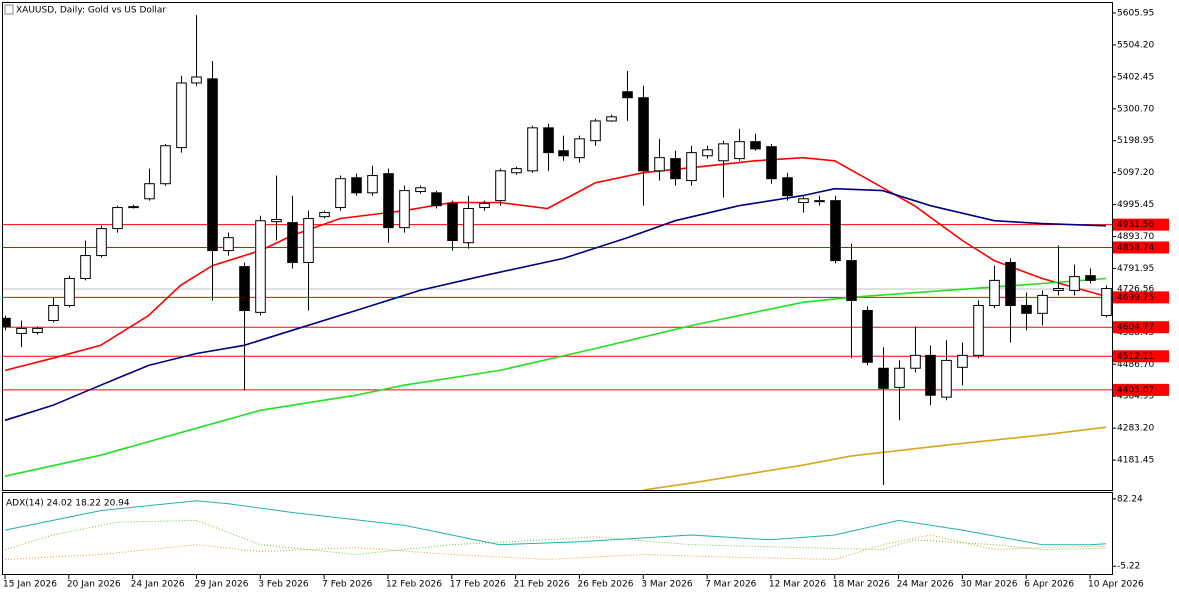 This screenshot has height=595, width=1179. I want to click on x-tick-label: 12 Mar 2026, so click(797, 585).